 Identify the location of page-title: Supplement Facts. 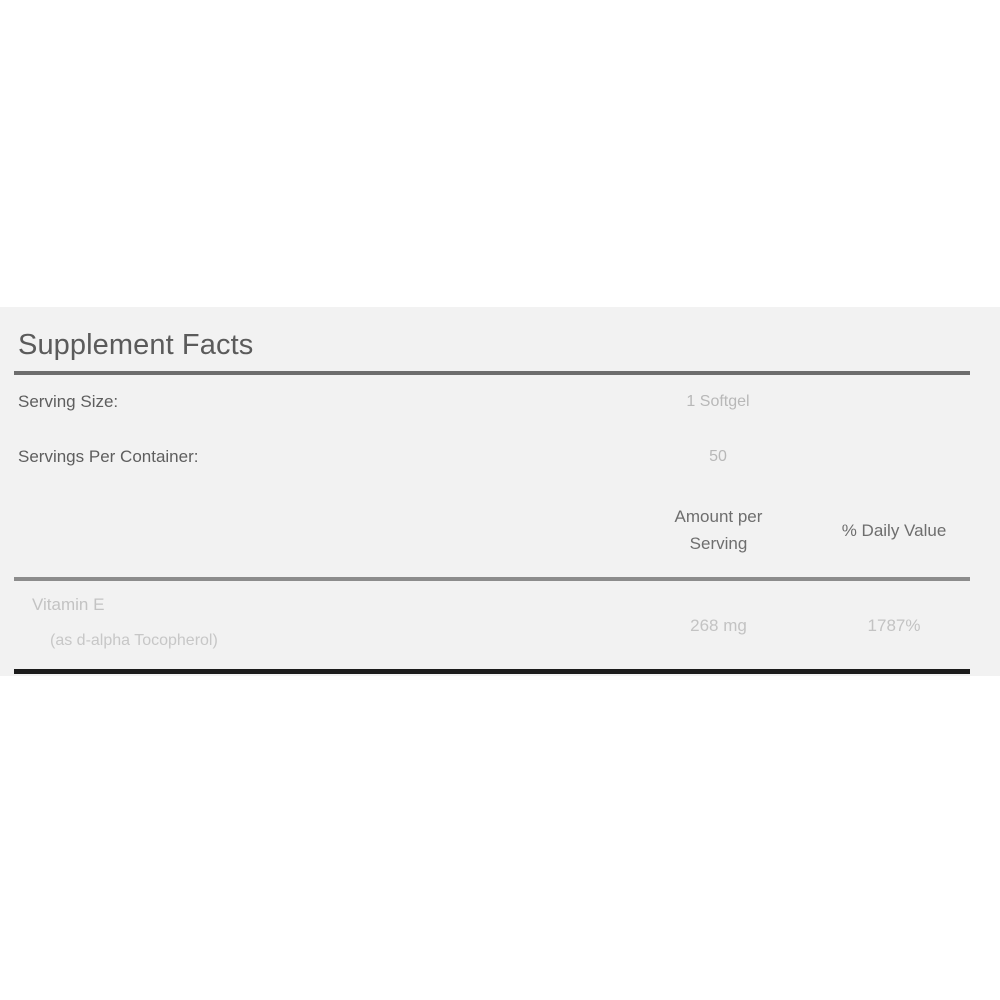
(136, 345).